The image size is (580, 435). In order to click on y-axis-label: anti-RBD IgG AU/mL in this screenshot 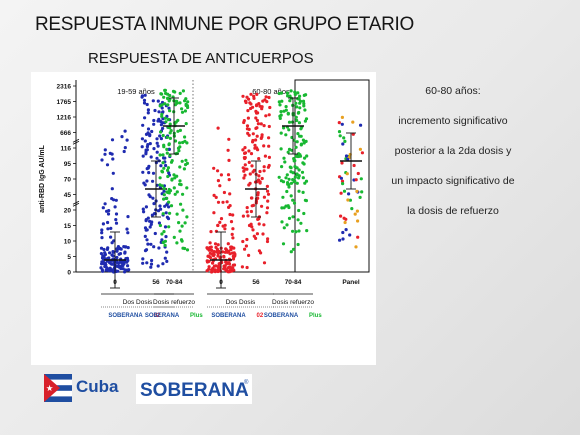, I will do `click(42, 178)`.